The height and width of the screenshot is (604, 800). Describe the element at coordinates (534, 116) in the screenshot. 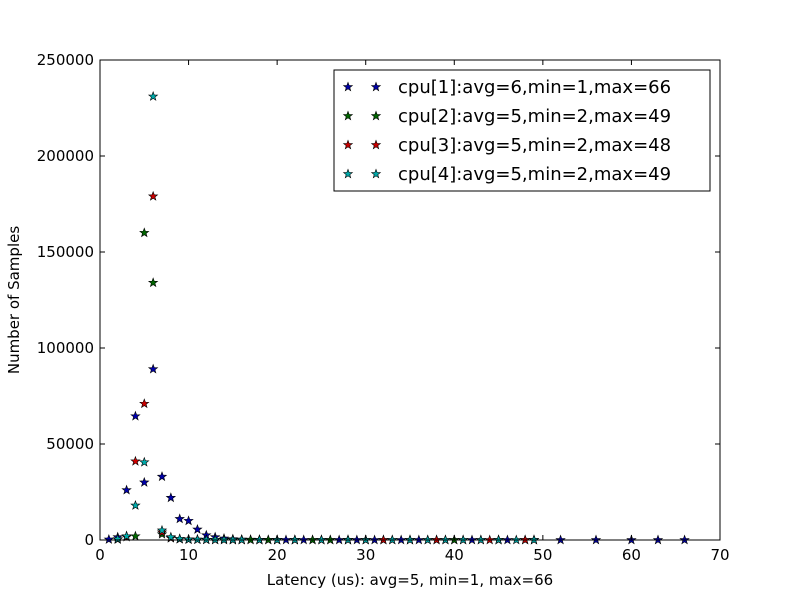

I see `legend-label: cpu[2]:avg=5,min=2,max=49` at that location.